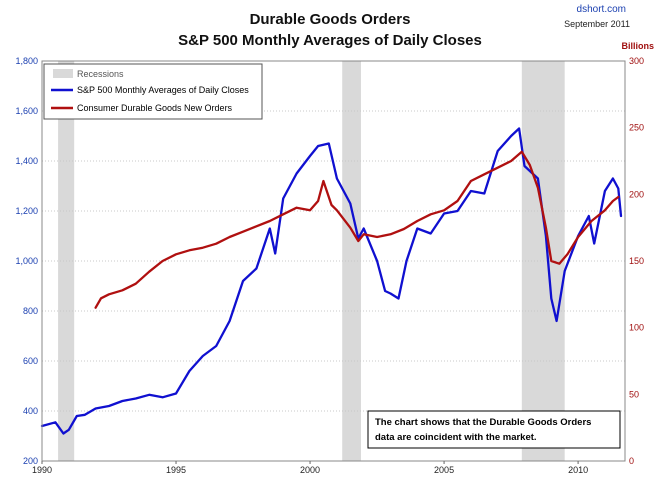  I want to click on right-tick-label: 50, so click(634, 394).